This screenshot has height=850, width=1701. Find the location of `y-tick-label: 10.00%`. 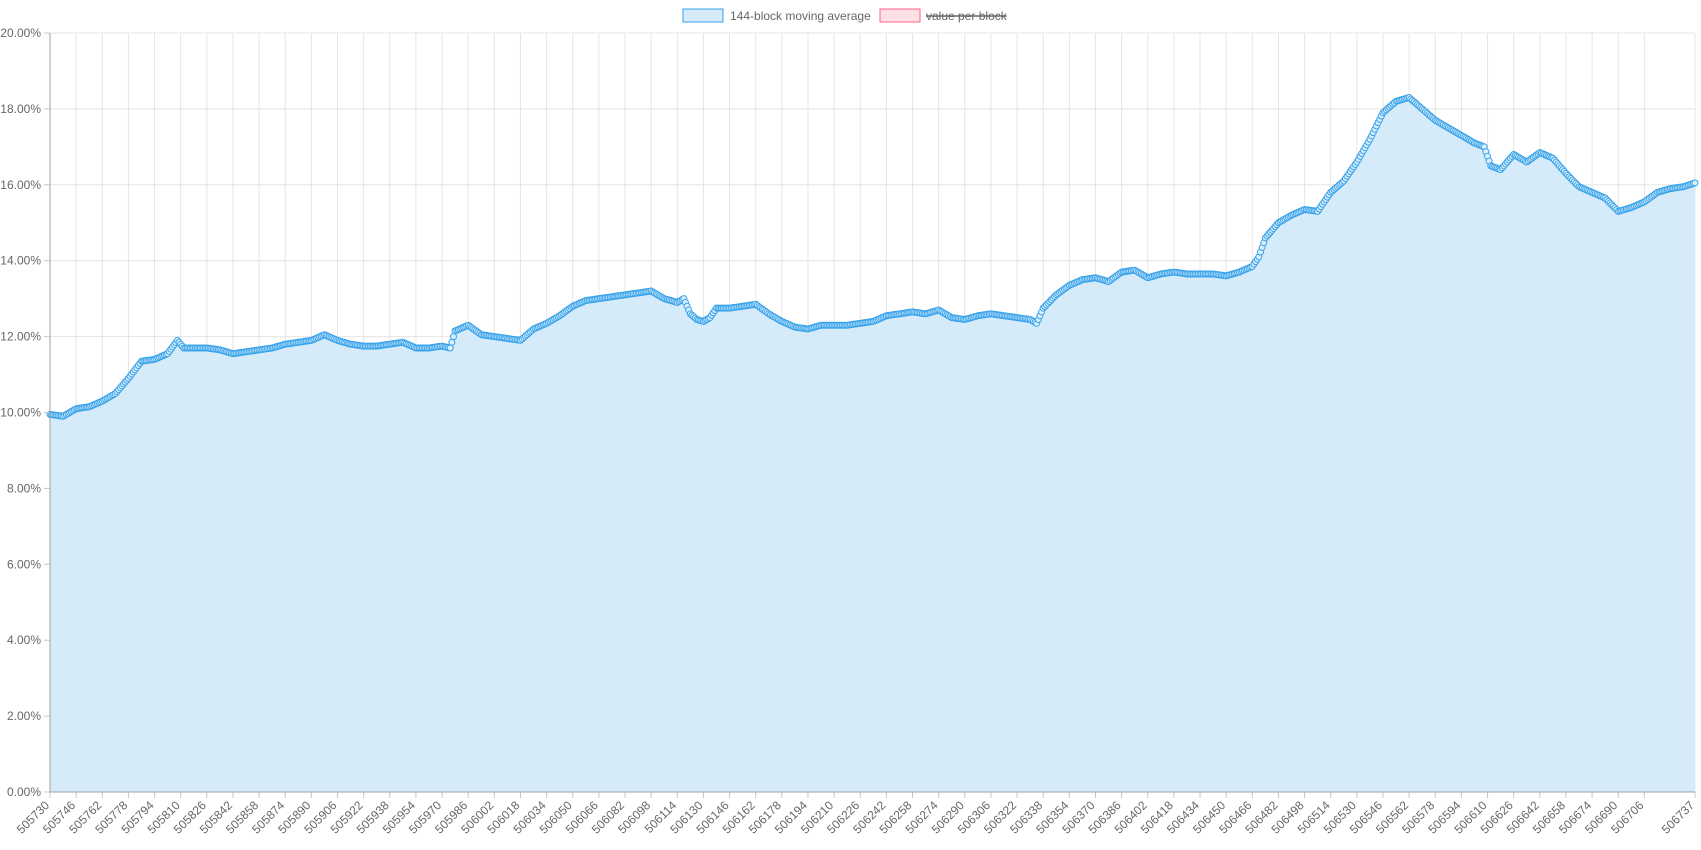

y-tick-label: 10.00% is located at coordinates (20, 413).